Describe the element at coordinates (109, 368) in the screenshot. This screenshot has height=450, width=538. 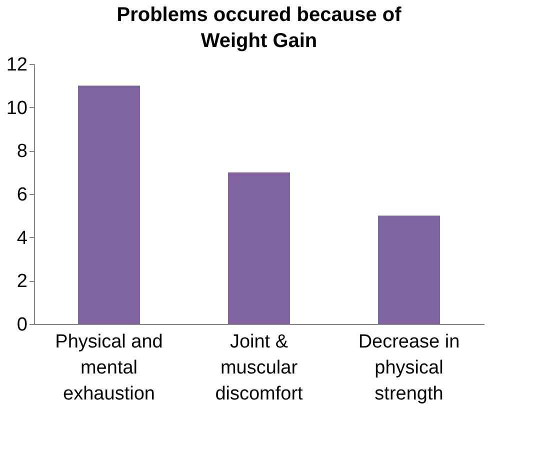
I see `x-tick-label: Physical and mental exhaustion` at that location.